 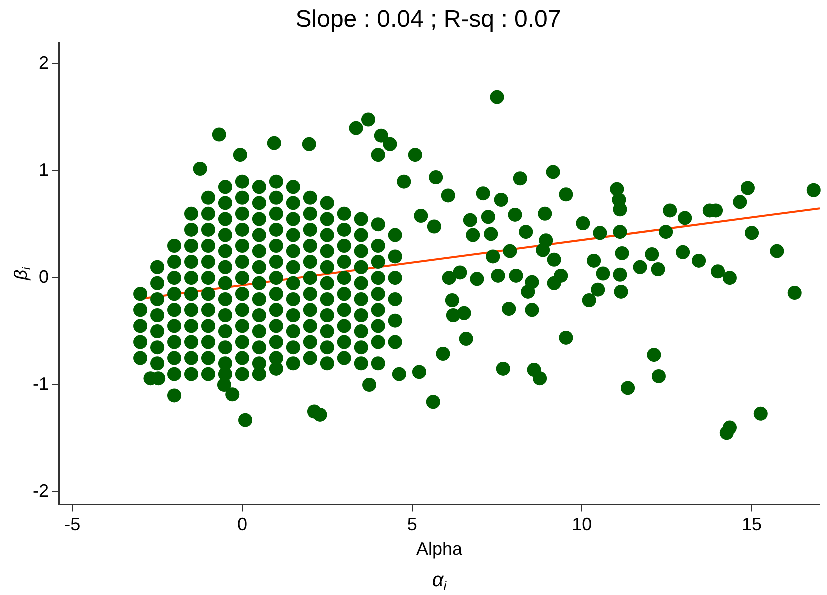 I want to click on x-tick-label: 0, so click(x=242, y=524).